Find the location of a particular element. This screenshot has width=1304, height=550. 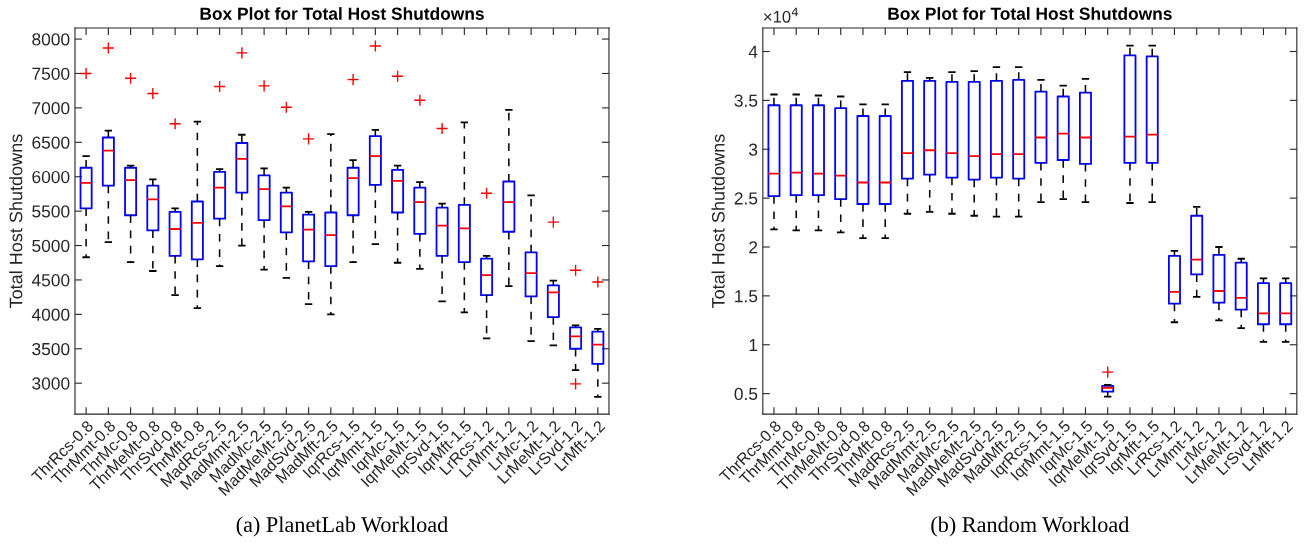

y-tick-label: 6000 is located at coordinates (51, 177).